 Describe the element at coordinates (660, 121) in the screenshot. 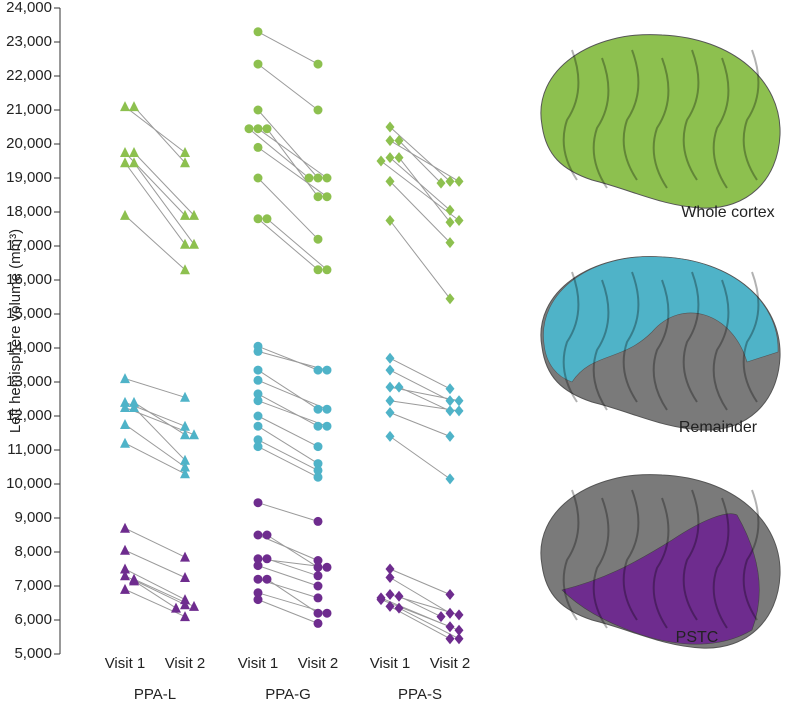

I see `brain-outline` at that location.